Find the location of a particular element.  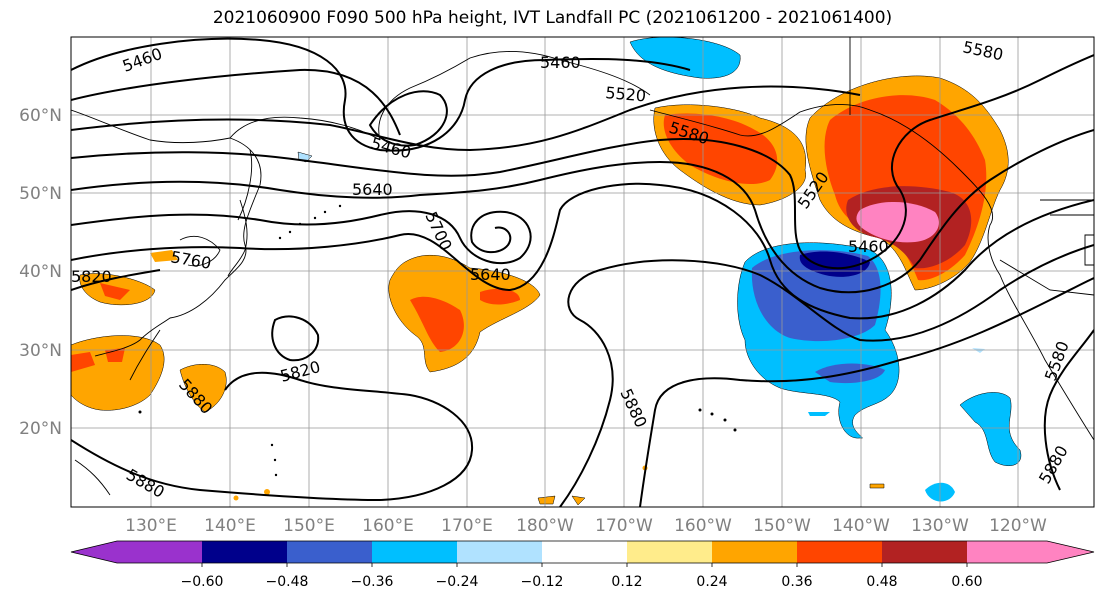

lon-label: 140°W is located at coordinates (861, 526).